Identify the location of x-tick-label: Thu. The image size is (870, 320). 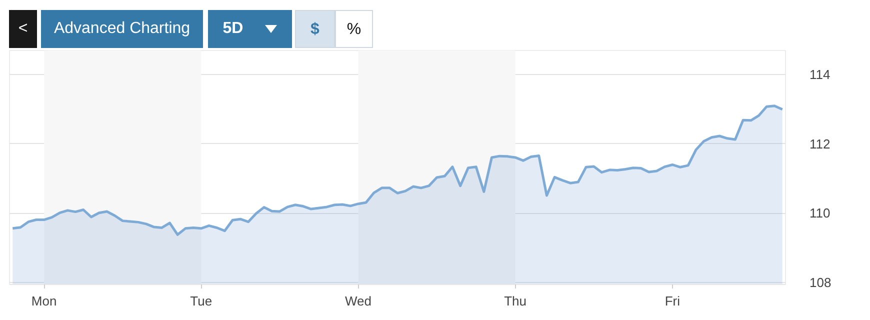
(515, 301).